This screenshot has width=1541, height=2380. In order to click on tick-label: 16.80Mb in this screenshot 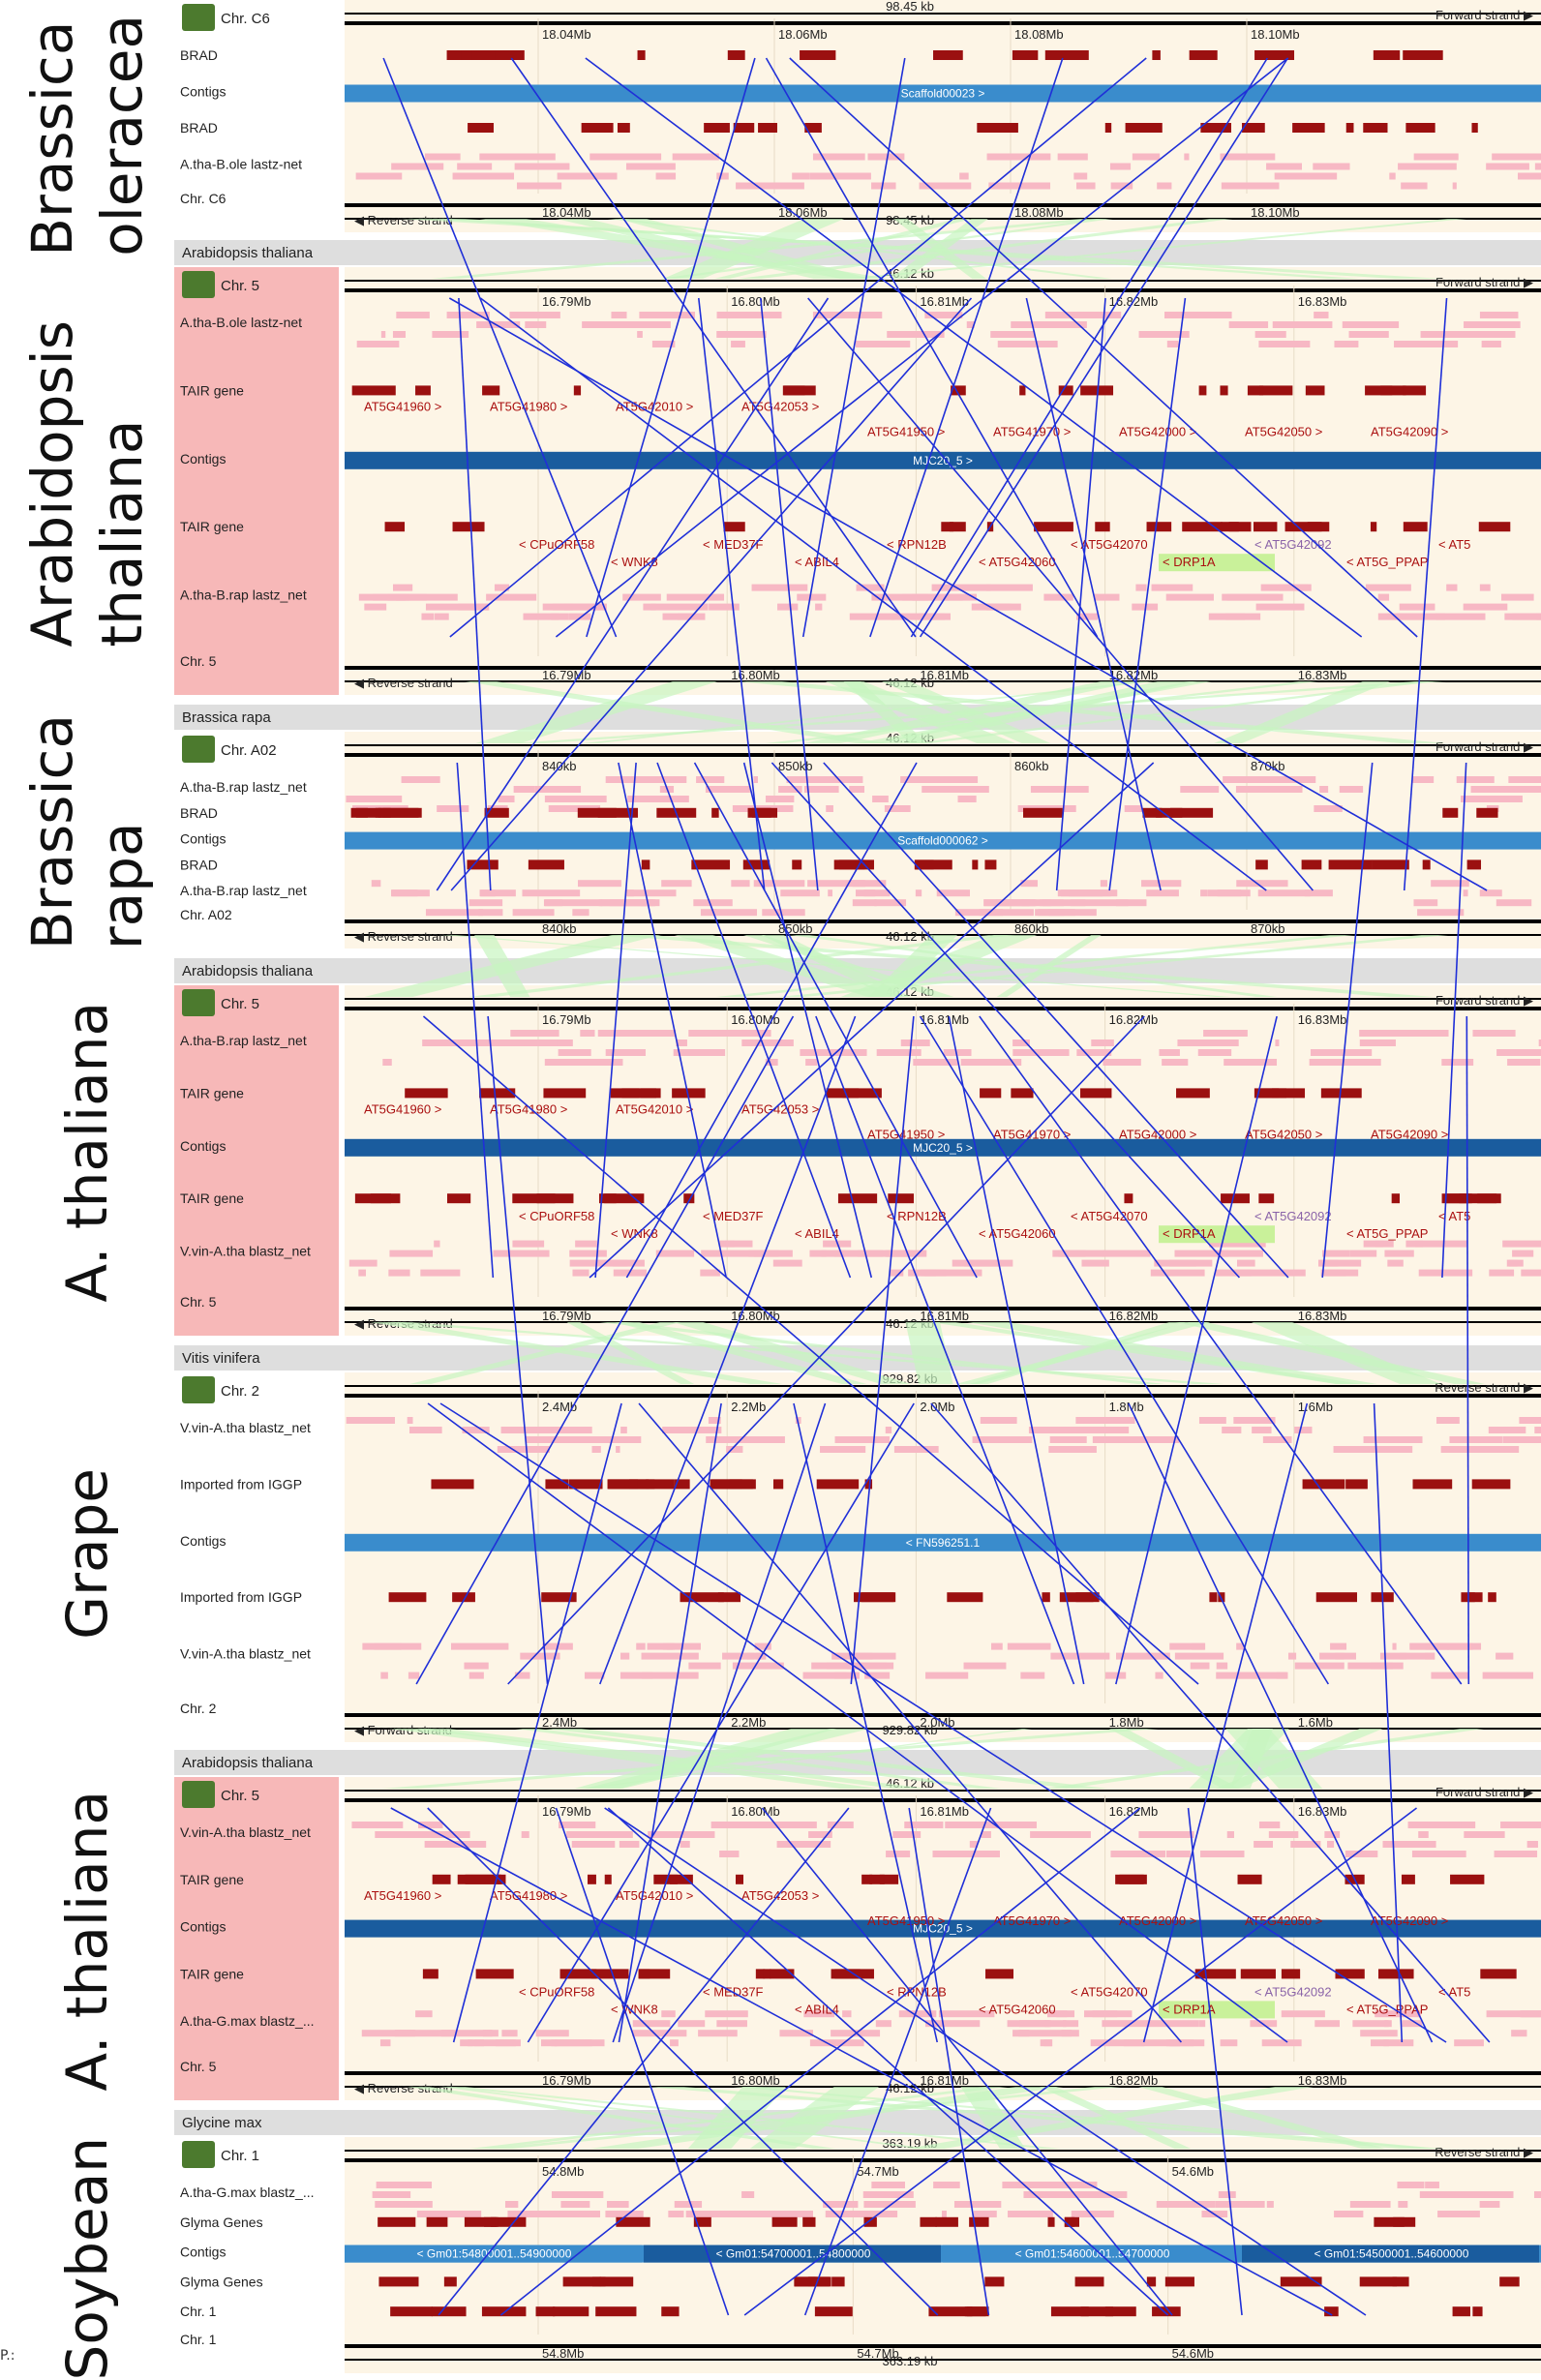, I will do `click(756, 1811)`.